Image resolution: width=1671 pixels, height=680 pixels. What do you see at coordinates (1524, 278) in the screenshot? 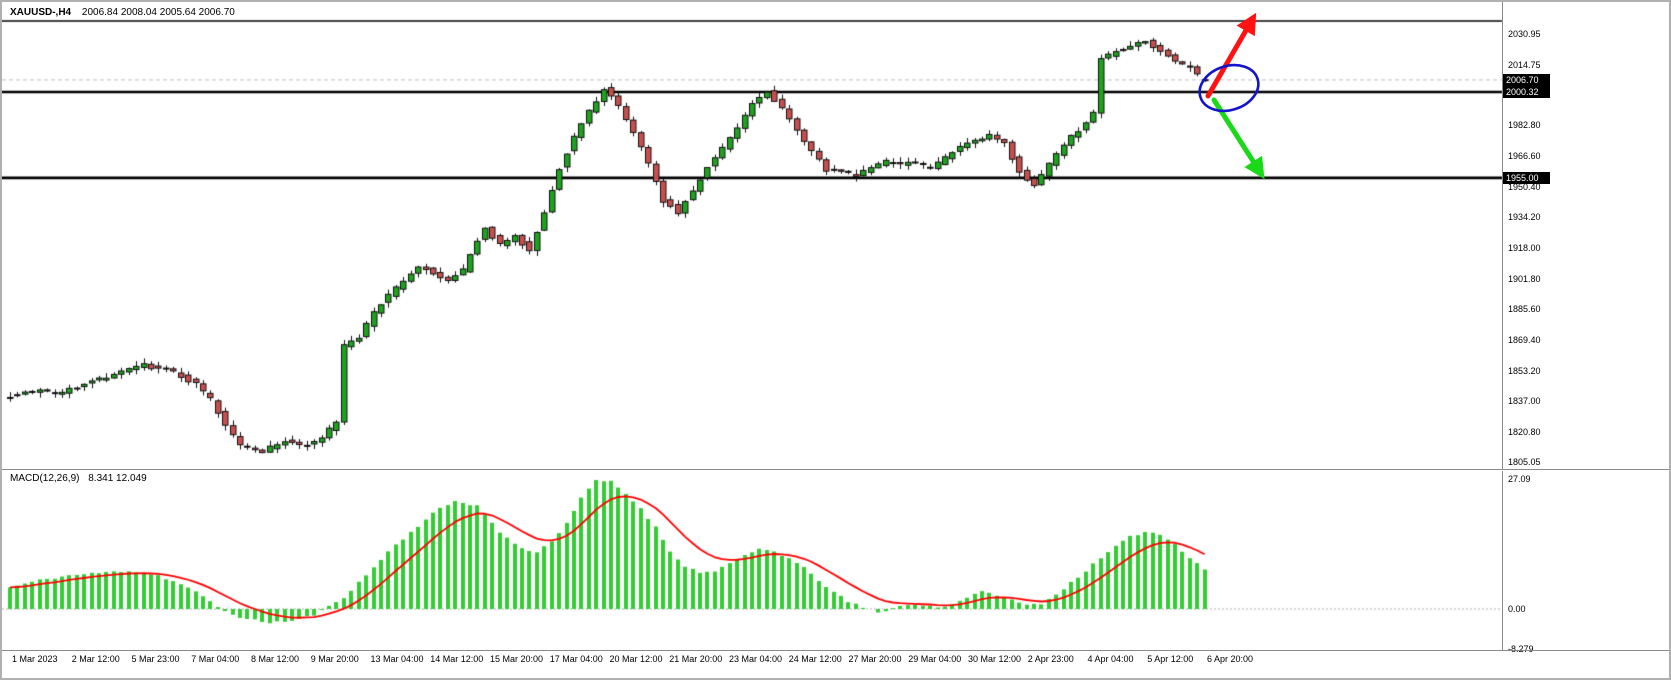
I see `price-axis-label: 1901.80` at bounding box center [1524, 278].